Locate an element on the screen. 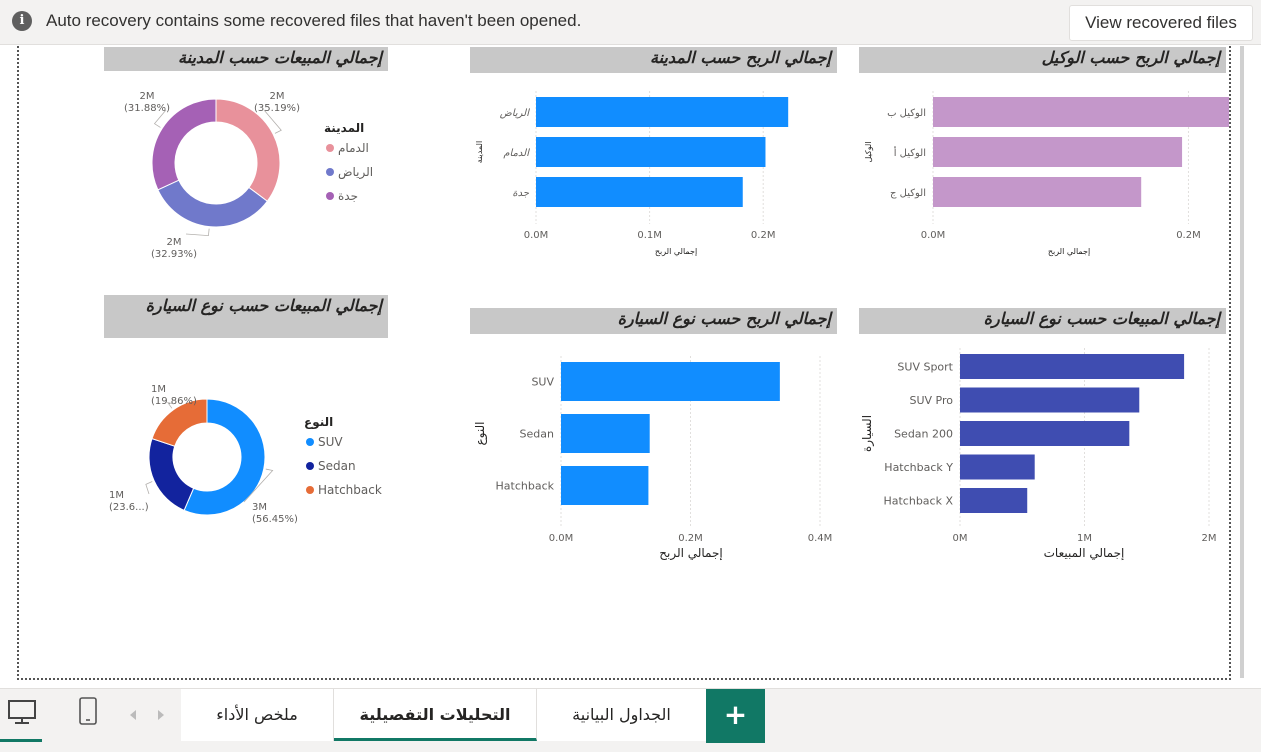 This screenshot has height=752, width=1261. y-category-label: SUV Sport is located at coordinates (925, 367).